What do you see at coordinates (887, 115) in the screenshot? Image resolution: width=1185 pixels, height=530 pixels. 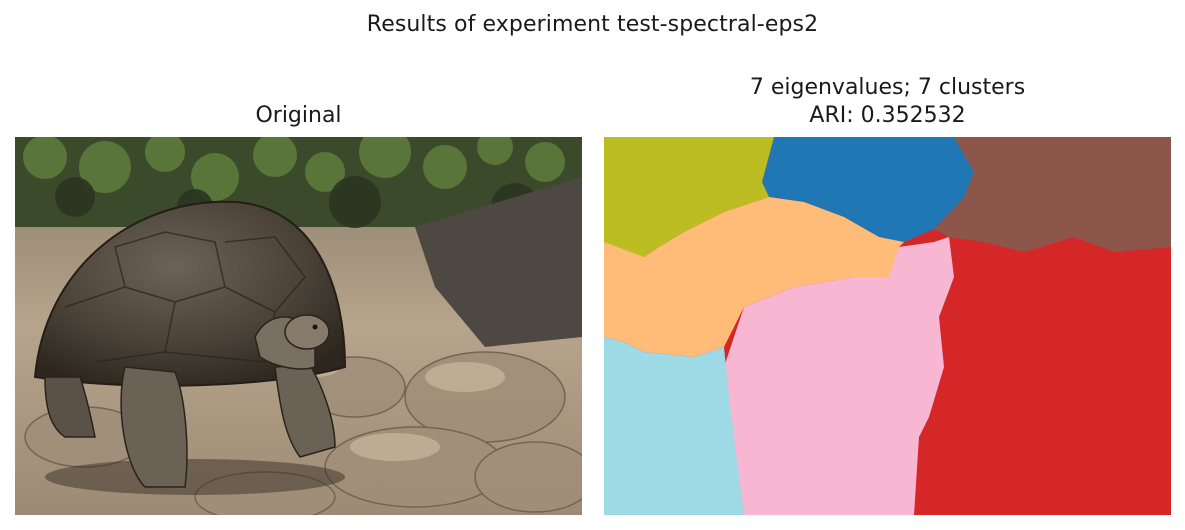 I see `segmentation-title-line2: ARI: 0.352532` at bounding box center [887, 115].